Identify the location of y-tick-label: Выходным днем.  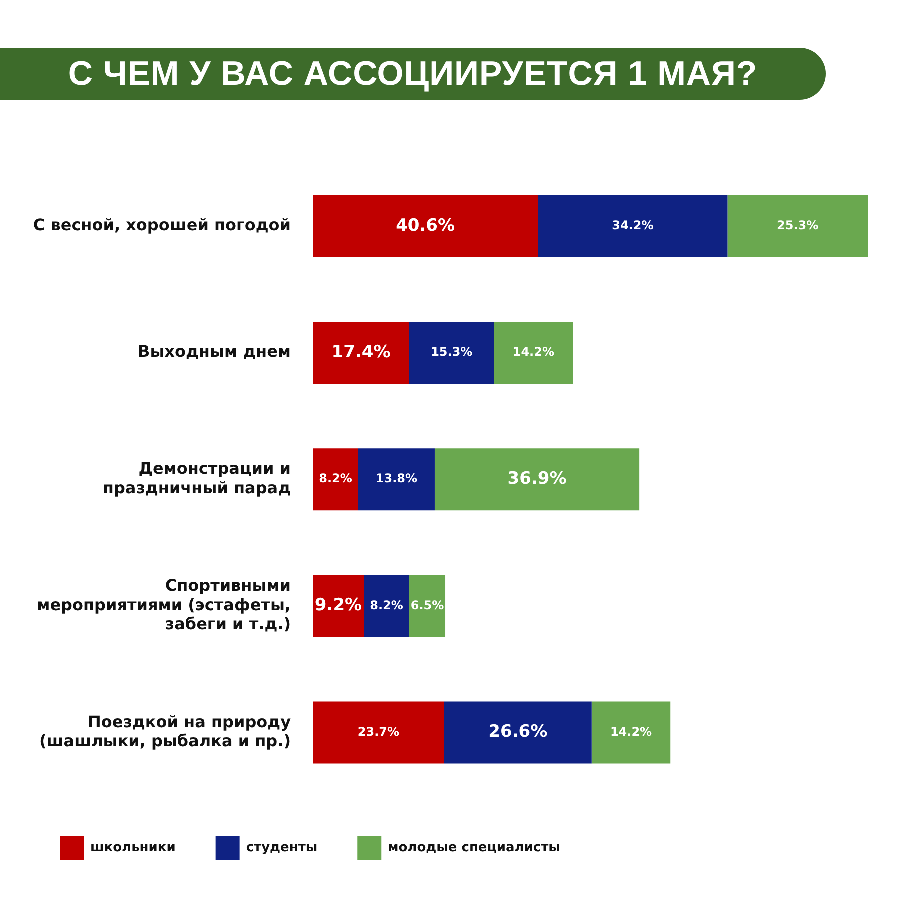
(214, 352).